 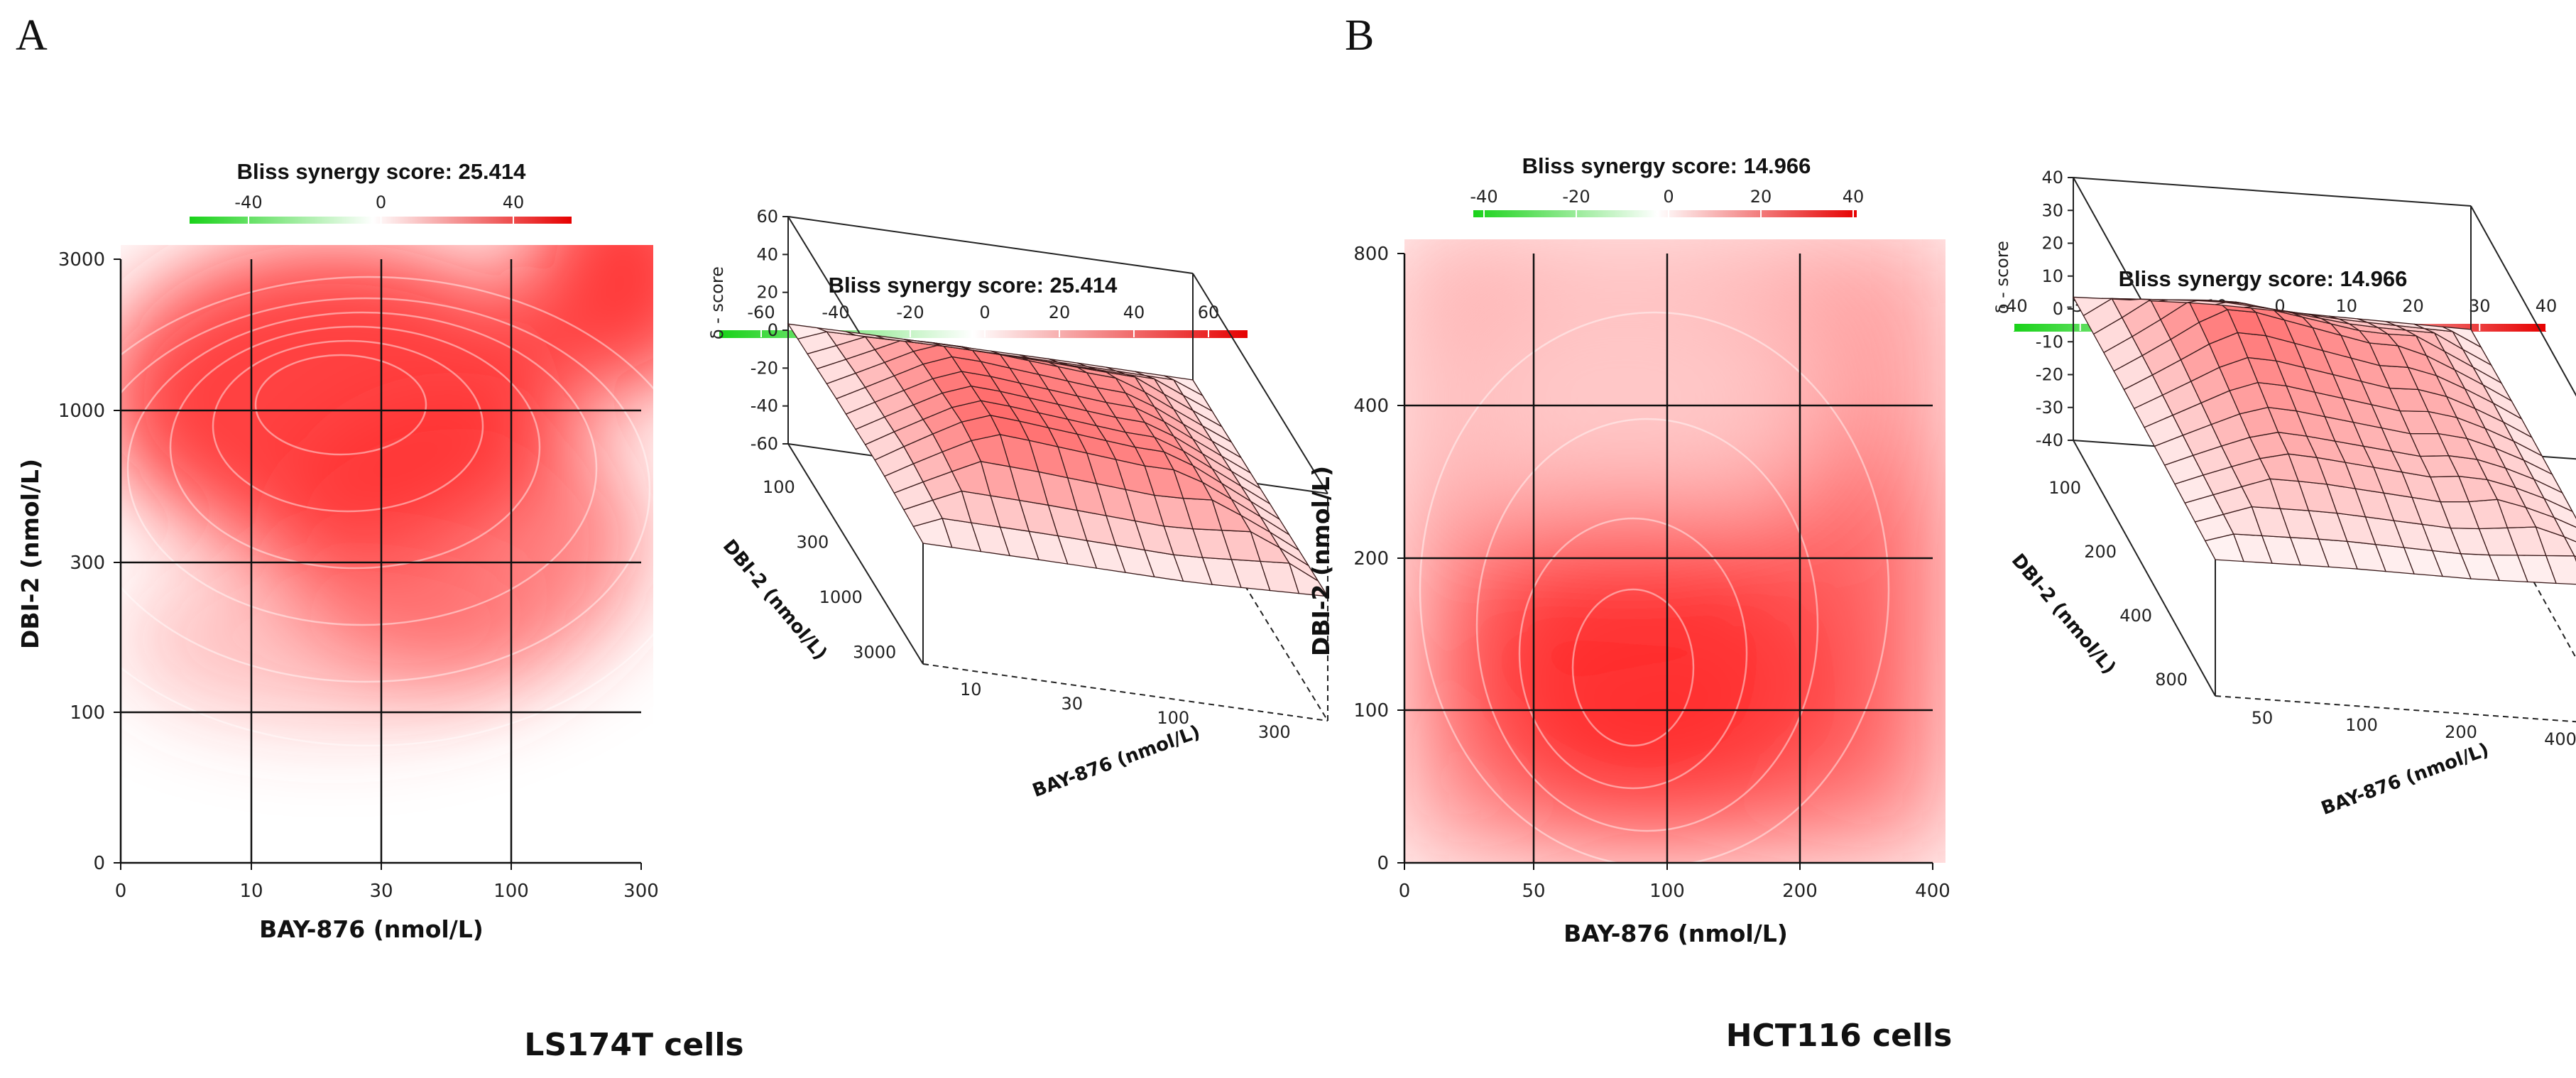 What do you see at coordinates (2480, 306) in the screenshot?
I see `colorbar-tick-label: 30` at bounding box center [2480, 306].